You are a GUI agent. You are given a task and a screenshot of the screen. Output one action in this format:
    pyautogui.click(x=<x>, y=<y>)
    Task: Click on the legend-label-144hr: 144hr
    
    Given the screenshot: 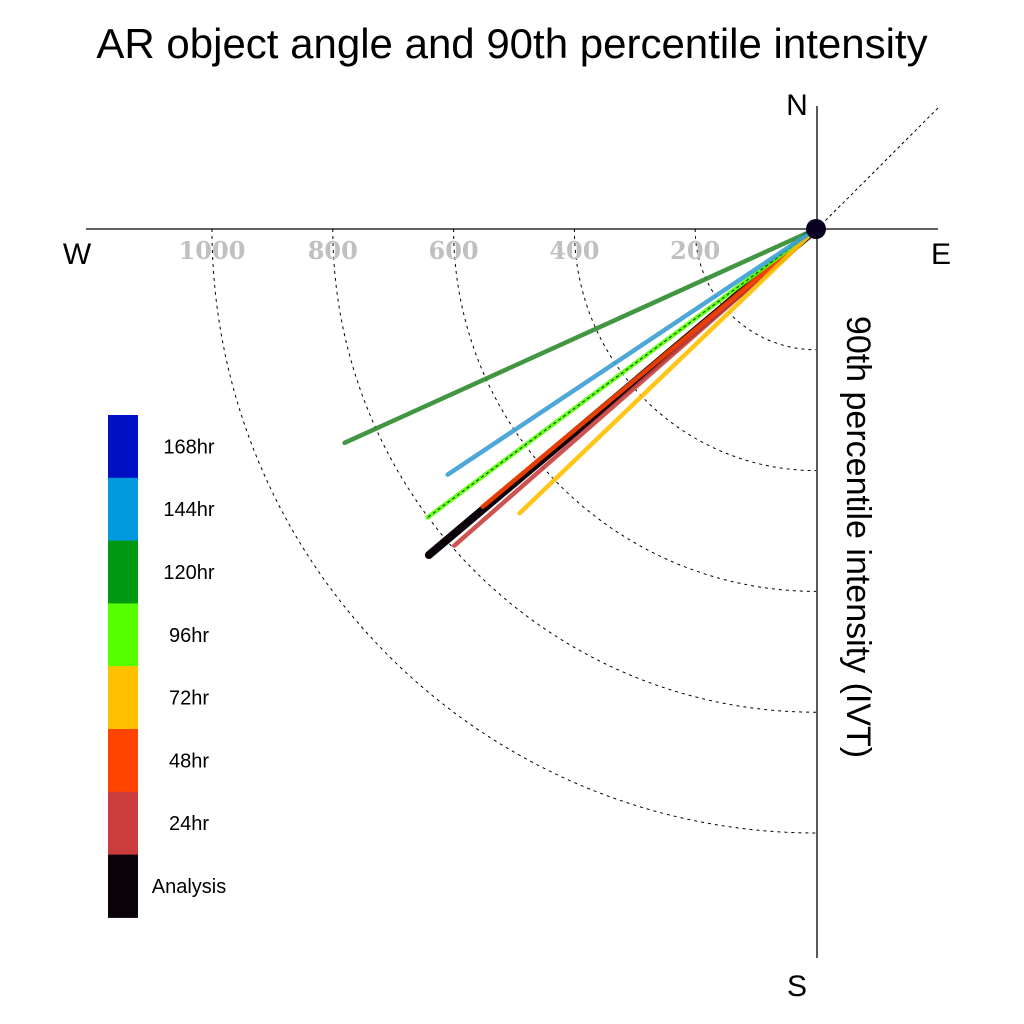 What is the action you would take?
    pyautogui.click(x=188, y=510)
    